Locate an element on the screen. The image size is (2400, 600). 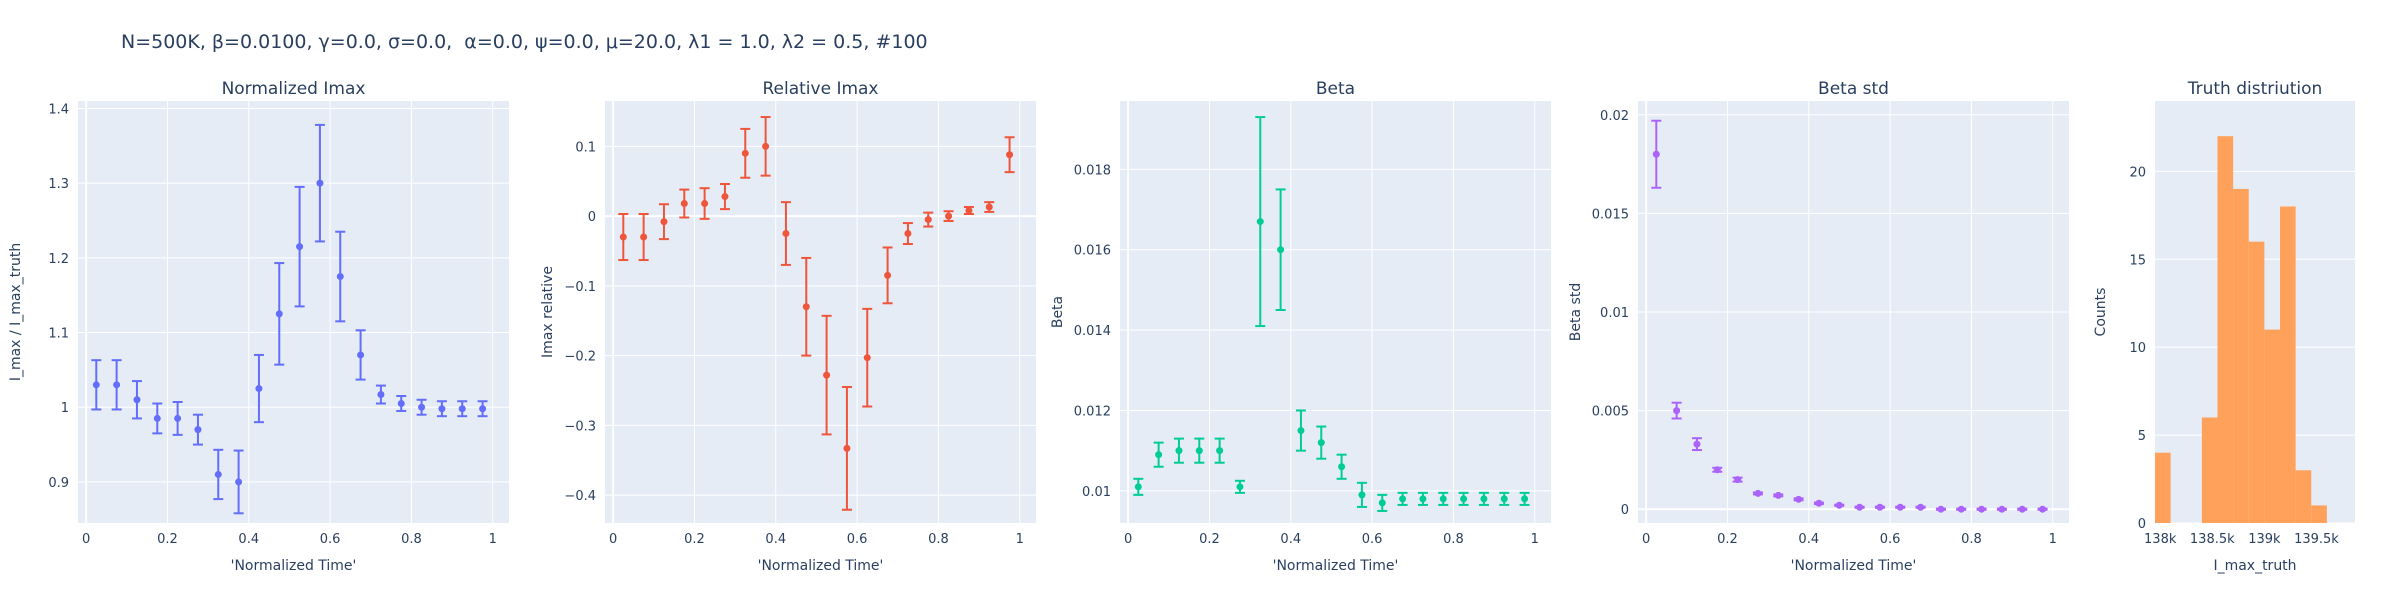
y-axis-label: I_max / I_max_truth is located at coordinates (16, 312).